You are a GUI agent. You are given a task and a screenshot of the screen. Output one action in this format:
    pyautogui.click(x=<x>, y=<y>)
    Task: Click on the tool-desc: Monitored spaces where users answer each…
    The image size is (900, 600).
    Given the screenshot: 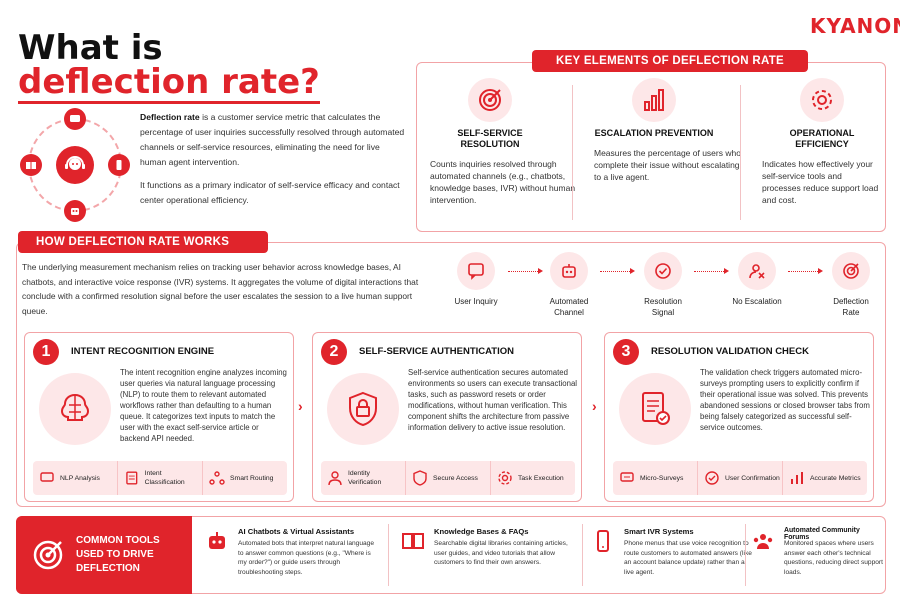 What is the action you would take?
    pyautogui.click(x=833, y=558)
    